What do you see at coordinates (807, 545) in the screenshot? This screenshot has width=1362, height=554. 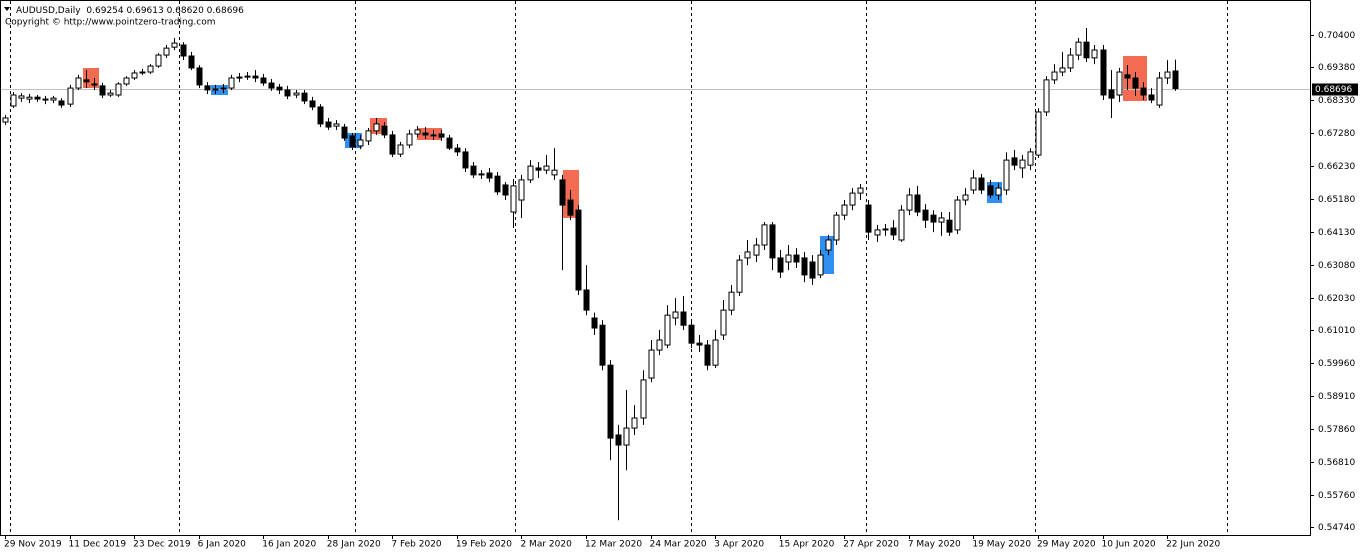 I see `x-tick-label: 15 Apr 2020` at bounding box center [807, 545].